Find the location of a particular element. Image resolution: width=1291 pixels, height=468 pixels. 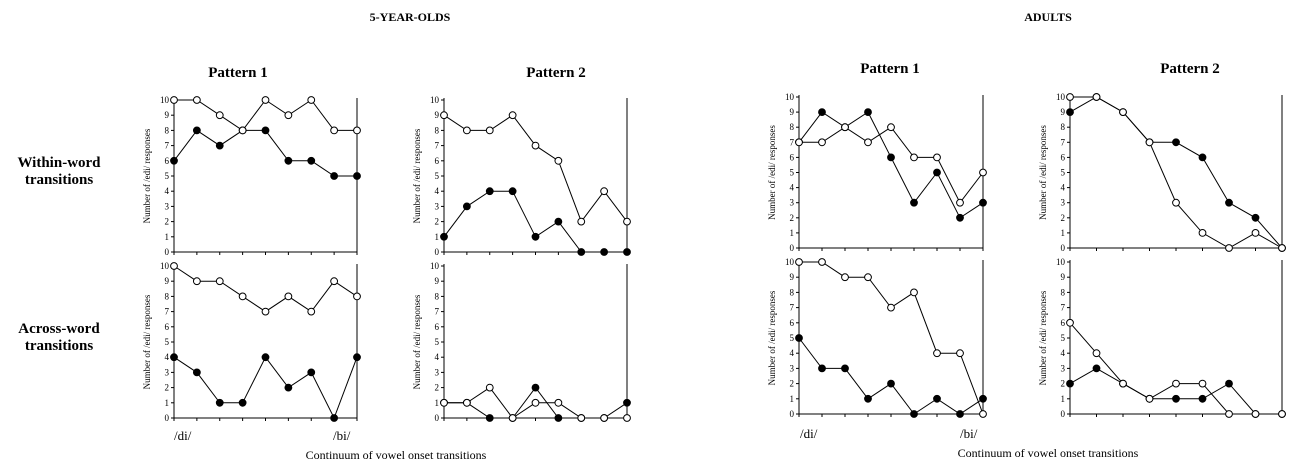

row-label-across-line1: Across-word is located at coordinates (59, 329).